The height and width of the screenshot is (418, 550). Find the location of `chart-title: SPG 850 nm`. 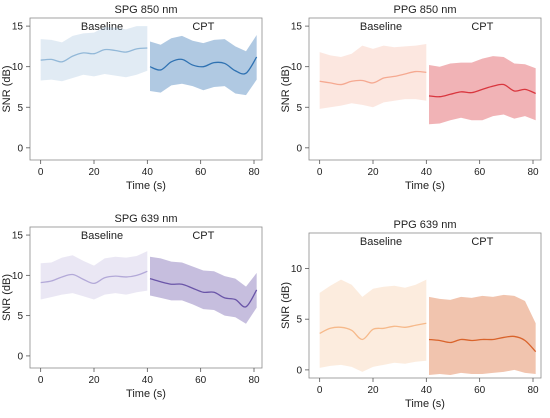

chart-title: SPG 850 nm is located at coordinates (146, 10).